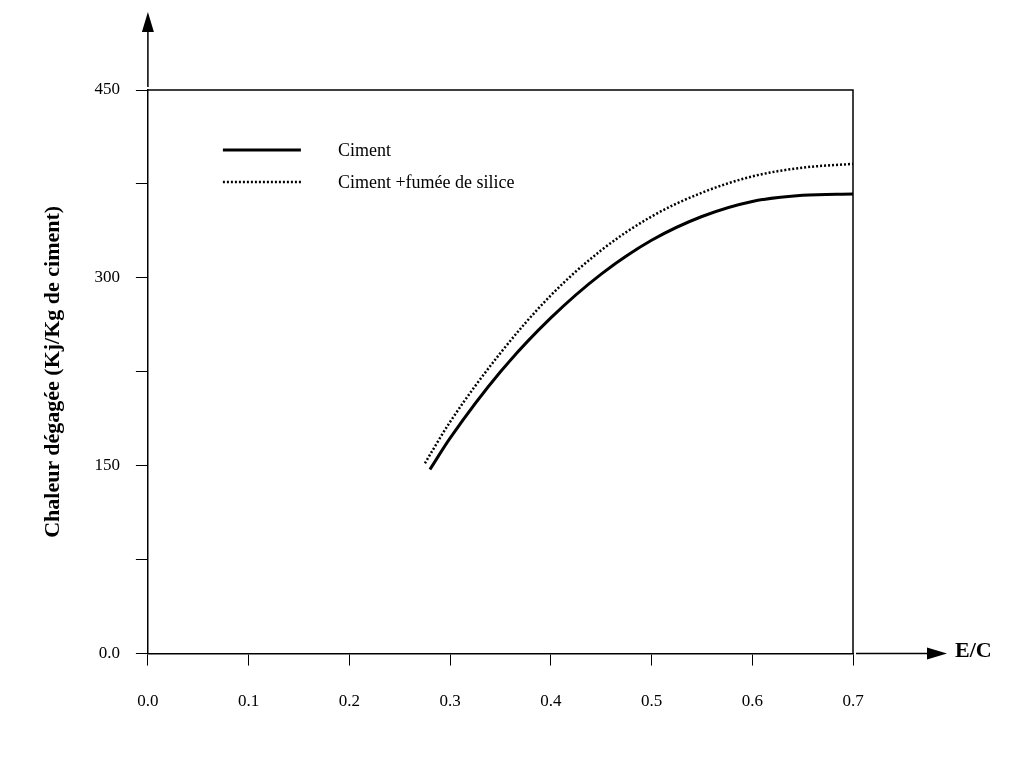 This screenshot has height=762, width=1021. I want to click on x-tick-label: 0.4, so click(551, 701).